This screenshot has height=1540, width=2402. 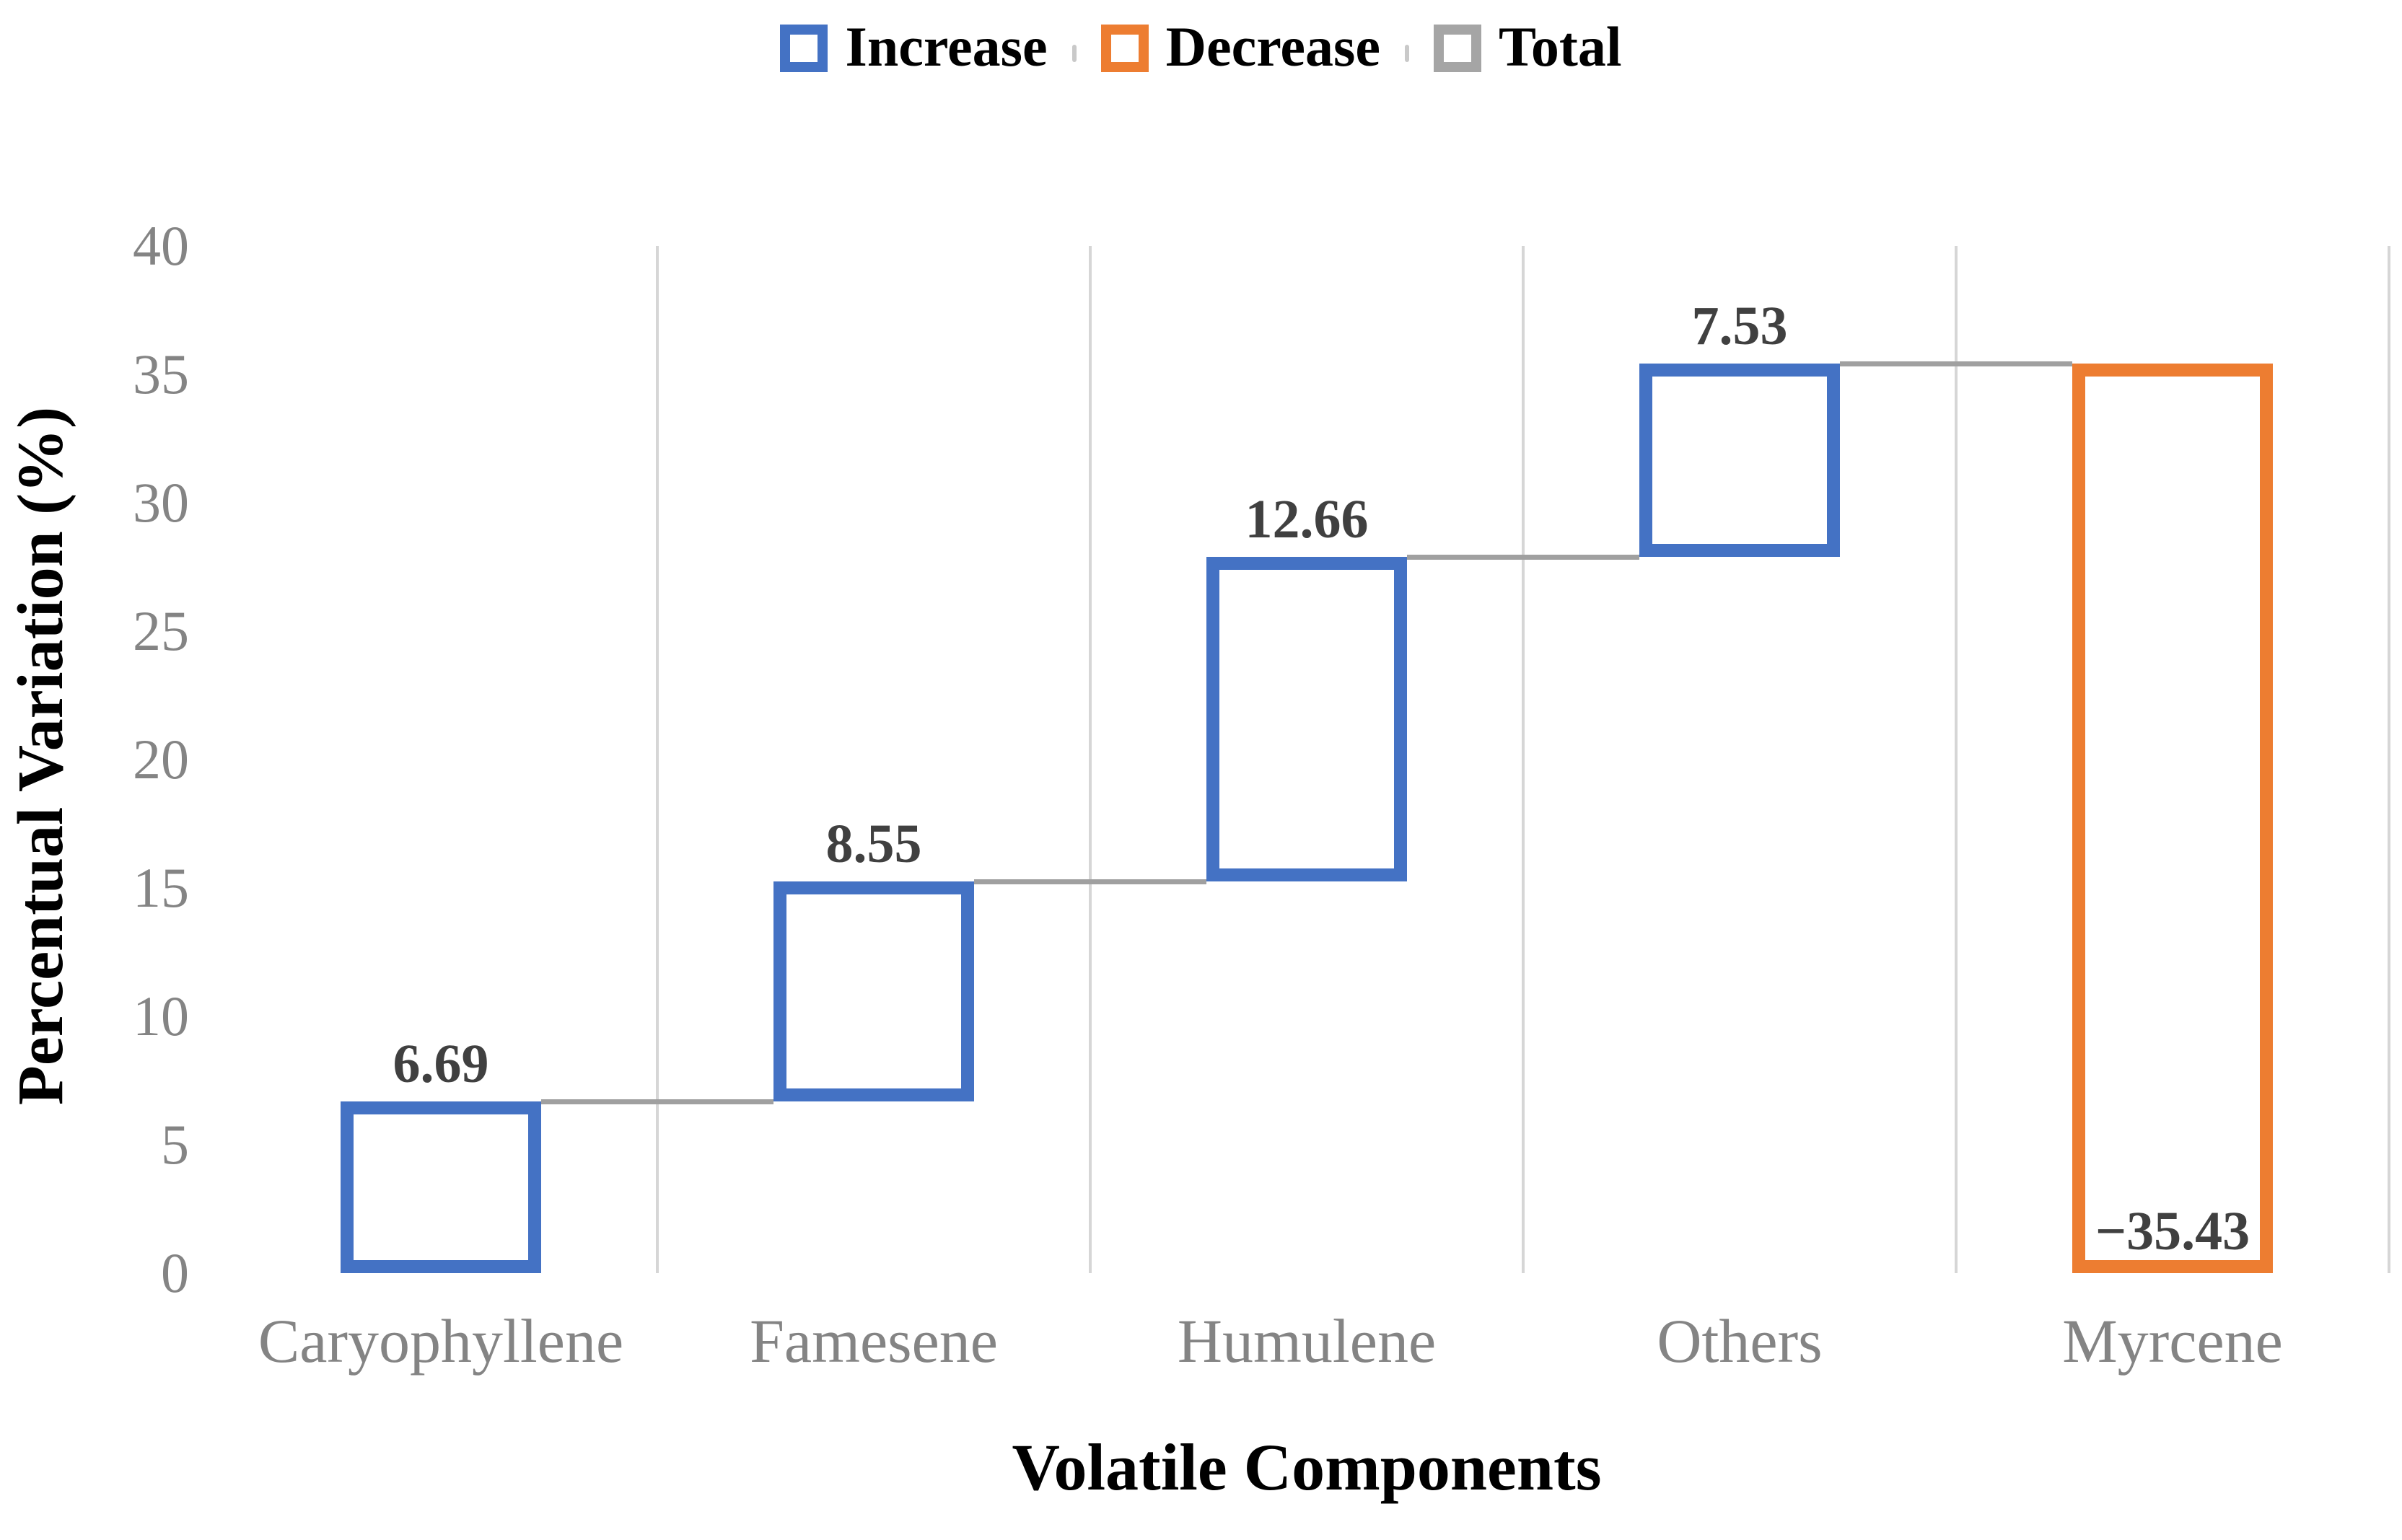 What do you see at coordinates (161, 374) in the screenshot?
I see `y-tick-label: 35` at bounding box center [161, 374].